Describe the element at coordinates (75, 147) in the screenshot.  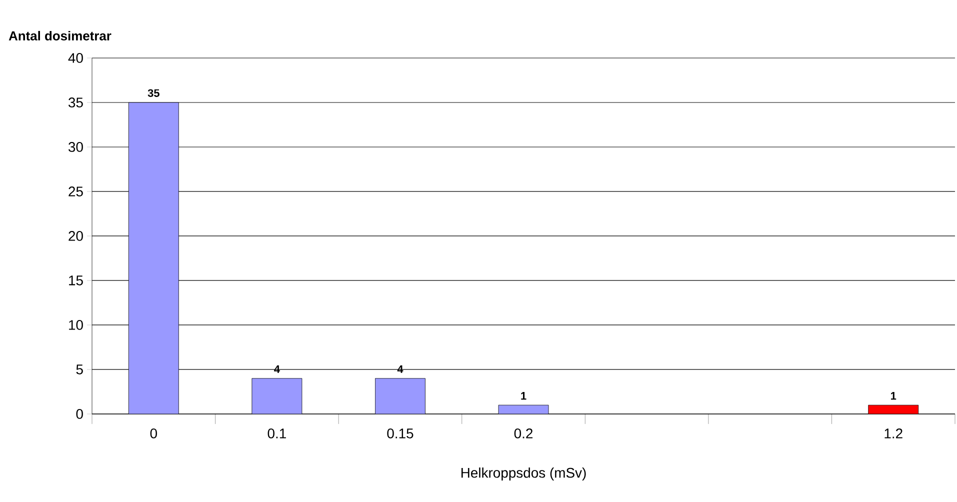
I see `y-tick-label: 30` at that location.